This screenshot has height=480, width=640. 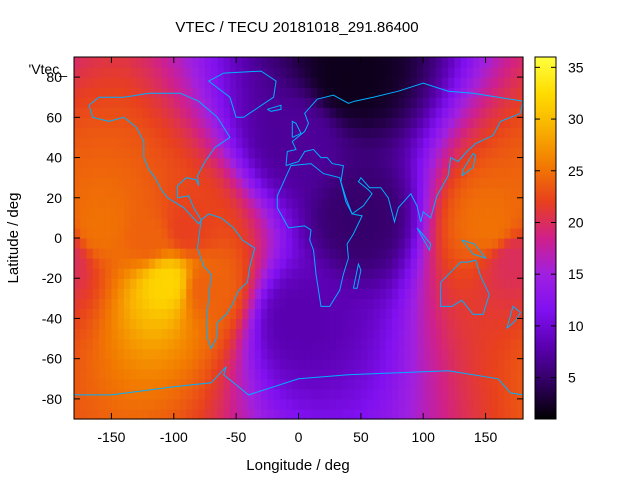 What do you see at coordinates (54, 198) in the screenshot?
I see `y-tick-label: 20` at bounding box center [54, 198].